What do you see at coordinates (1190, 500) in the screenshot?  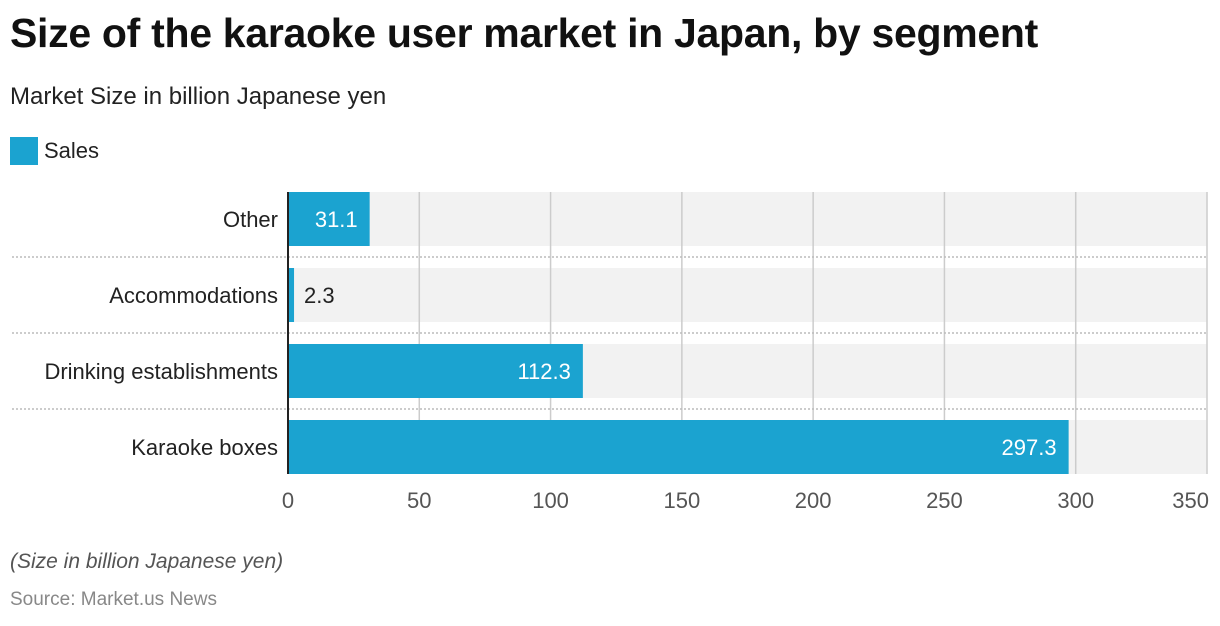 I see `x-tick-label: 350` at bounding box center [1190, 500].